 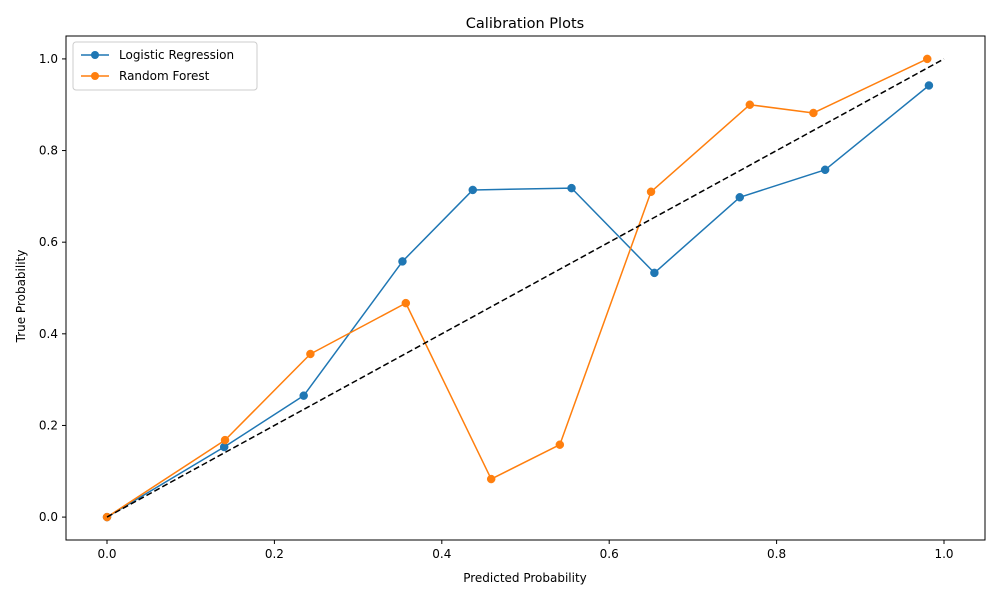 What do you see at coordinates (48, 151) in the screenshot?
I see `y-tick-label: 0.8` at bounding box center [48, 151].